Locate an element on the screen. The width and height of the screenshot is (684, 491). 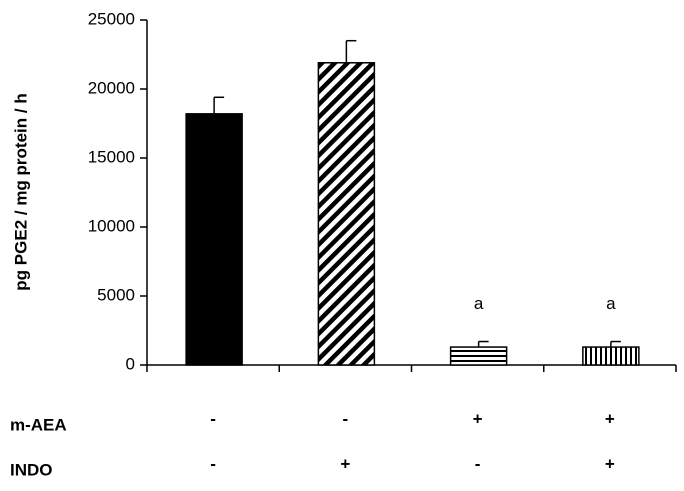
y-tick-label: 15000 is located at coordinates (111, 156).